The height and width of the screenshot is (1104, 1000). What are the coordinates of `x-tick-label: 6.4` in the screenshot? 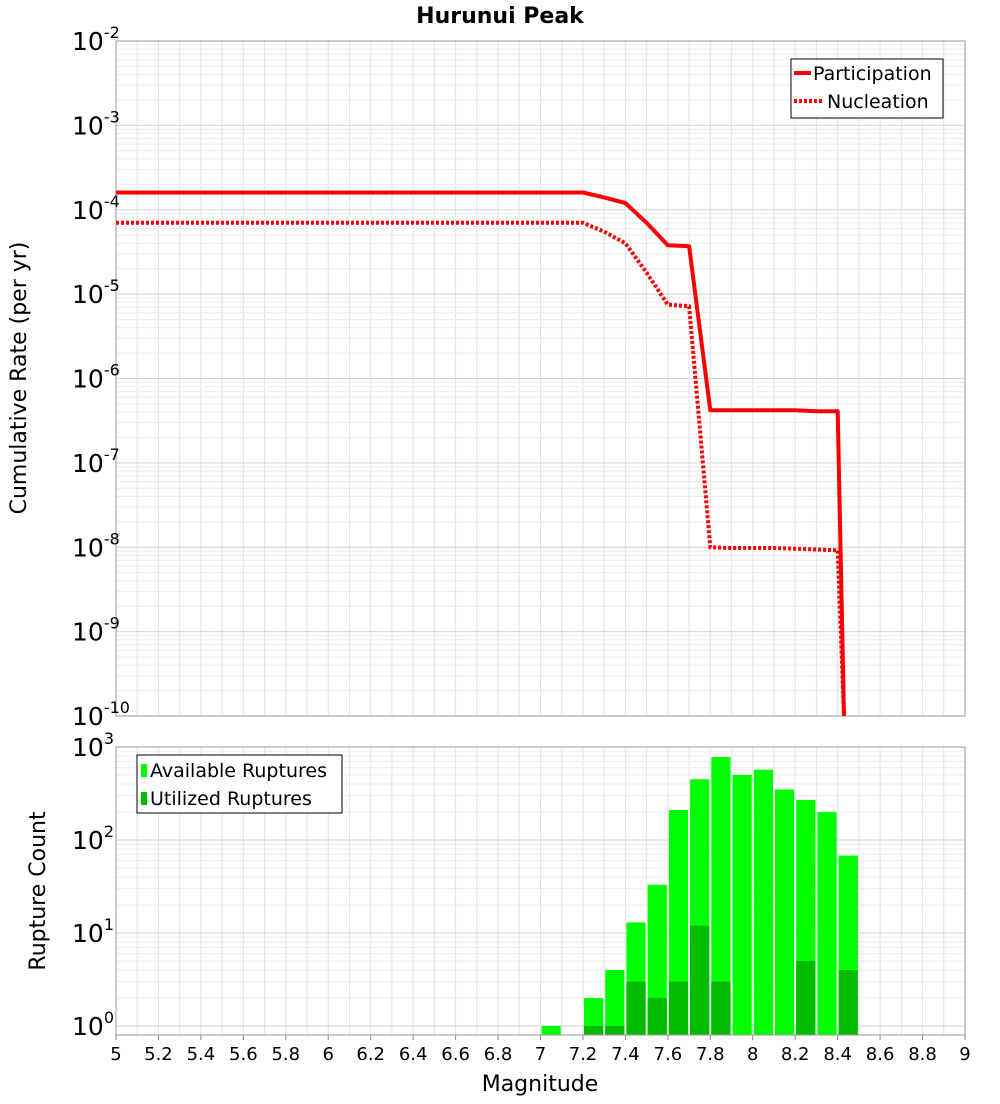 It's located at (413, 1054).